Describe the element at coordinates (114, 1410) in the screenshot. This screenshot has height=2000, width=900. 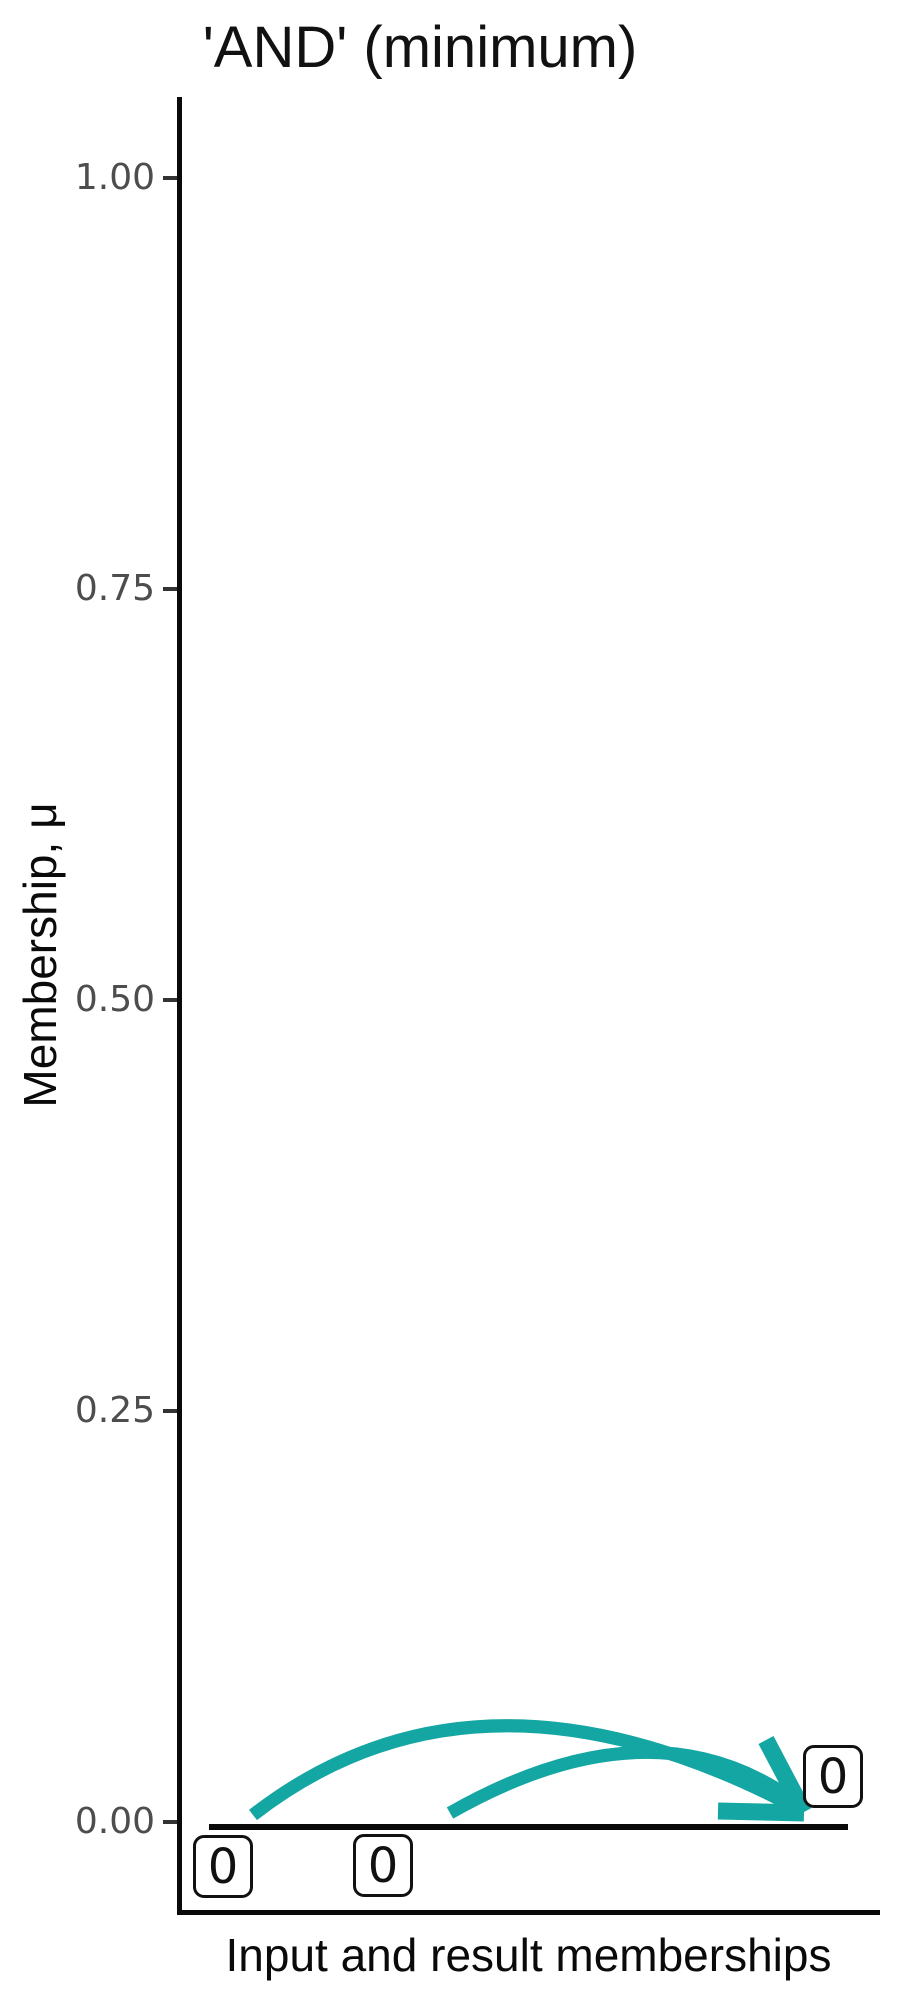
I see `y-tick-label-0.25: 0.25` at that location.